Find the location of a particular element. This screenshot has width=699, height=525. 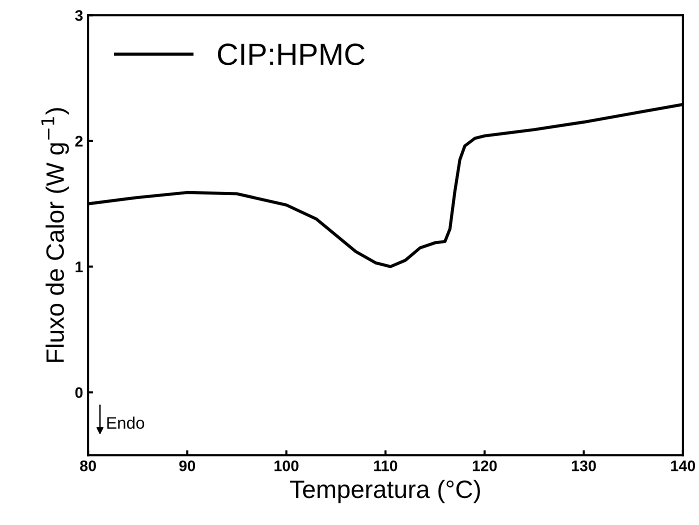

x-tick-label: 100 is located at coordinates (286, 466).